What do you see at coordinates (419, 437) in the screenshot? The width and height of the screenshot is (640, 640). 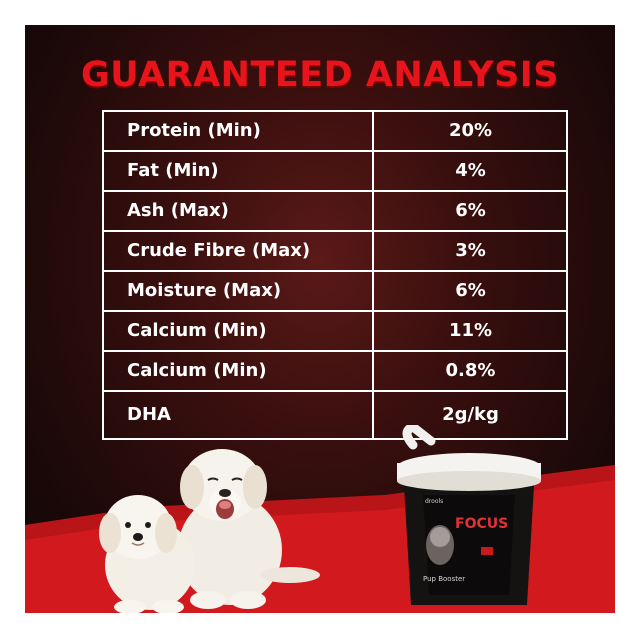 I see `tub-handle` at bounding box center [419, 437].